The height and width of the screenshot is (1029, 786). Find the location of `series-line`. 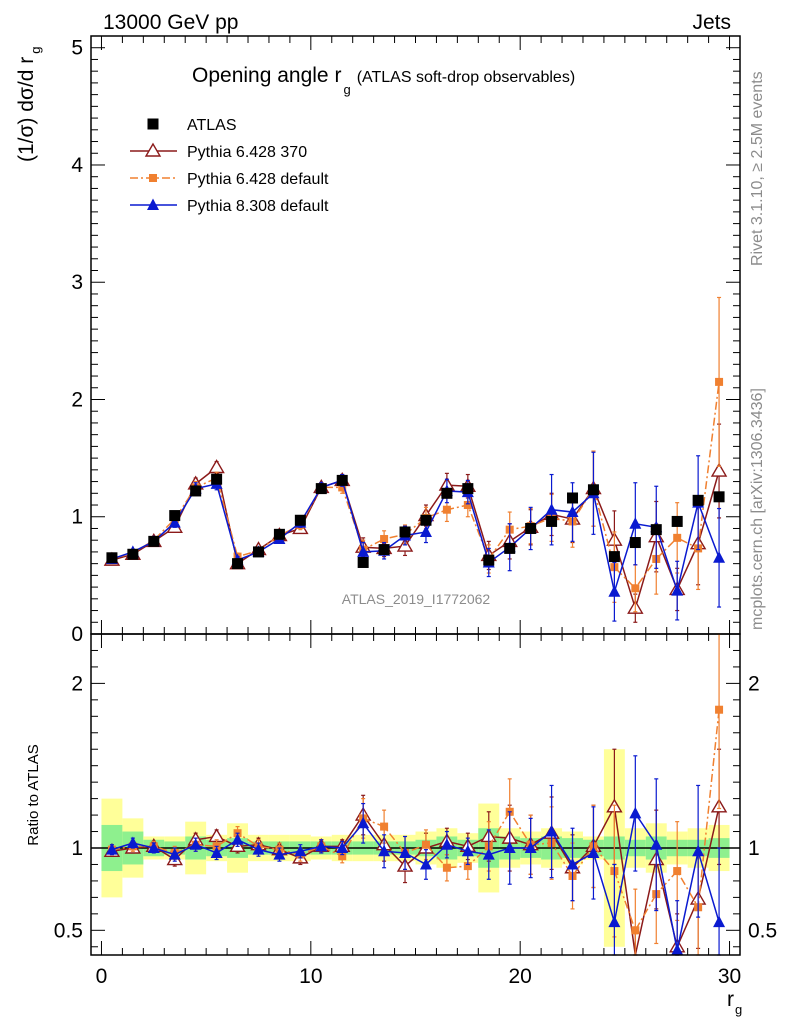

series-line is located at coordinates (415, 881).